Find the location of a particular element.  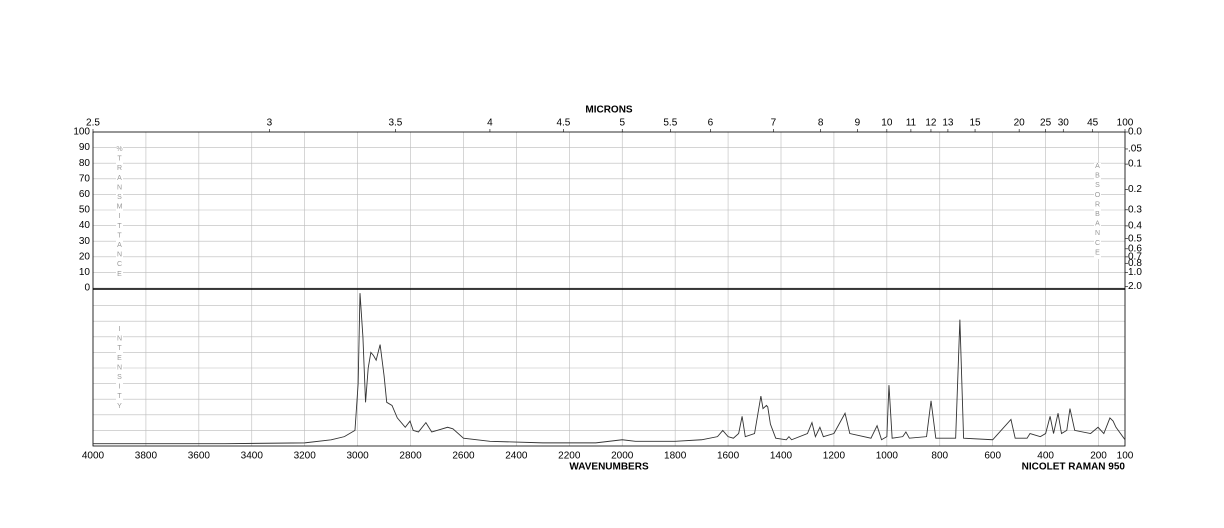

y-tick-label: 100 is located at coordinates (81, 132).